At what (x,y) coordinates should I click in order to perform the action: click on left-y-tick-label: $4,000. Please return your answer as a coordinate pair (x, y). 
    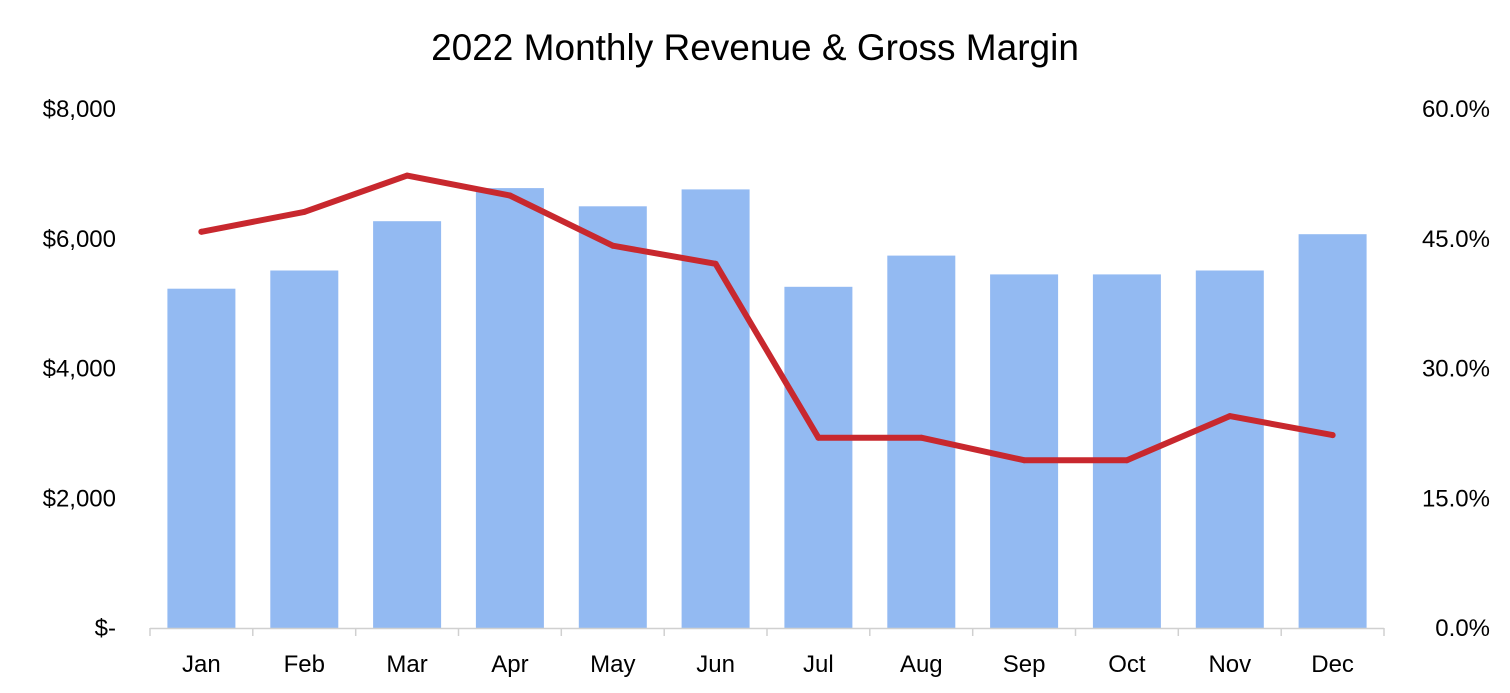
    Looking at the image, I should click on (79, 369).